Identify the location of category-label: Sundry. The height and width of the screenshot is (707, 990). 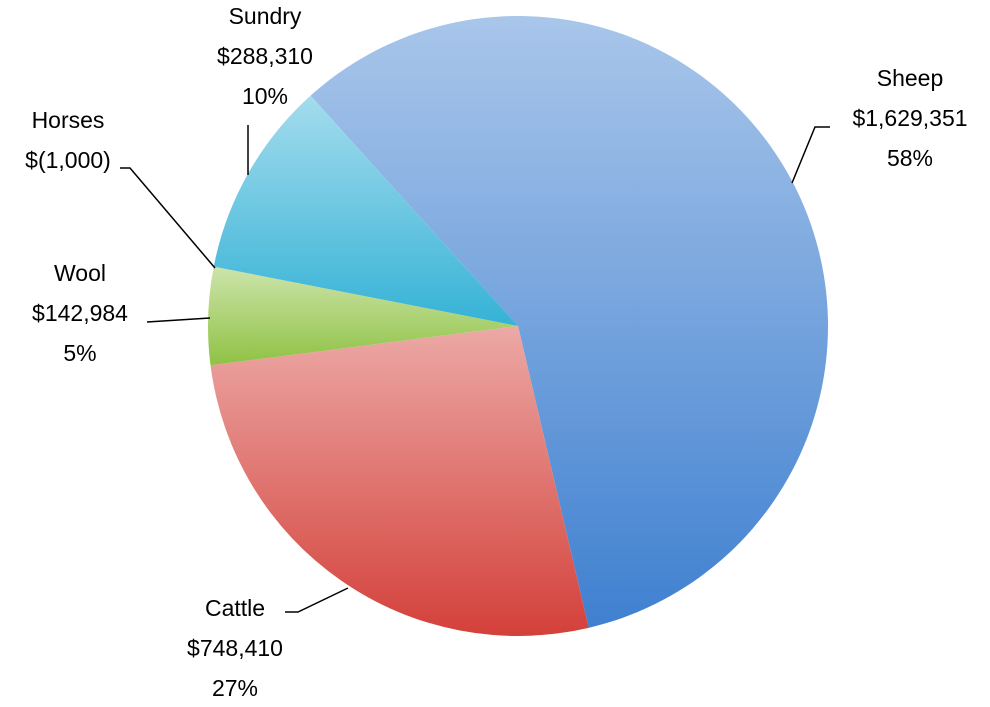
(265, 16).